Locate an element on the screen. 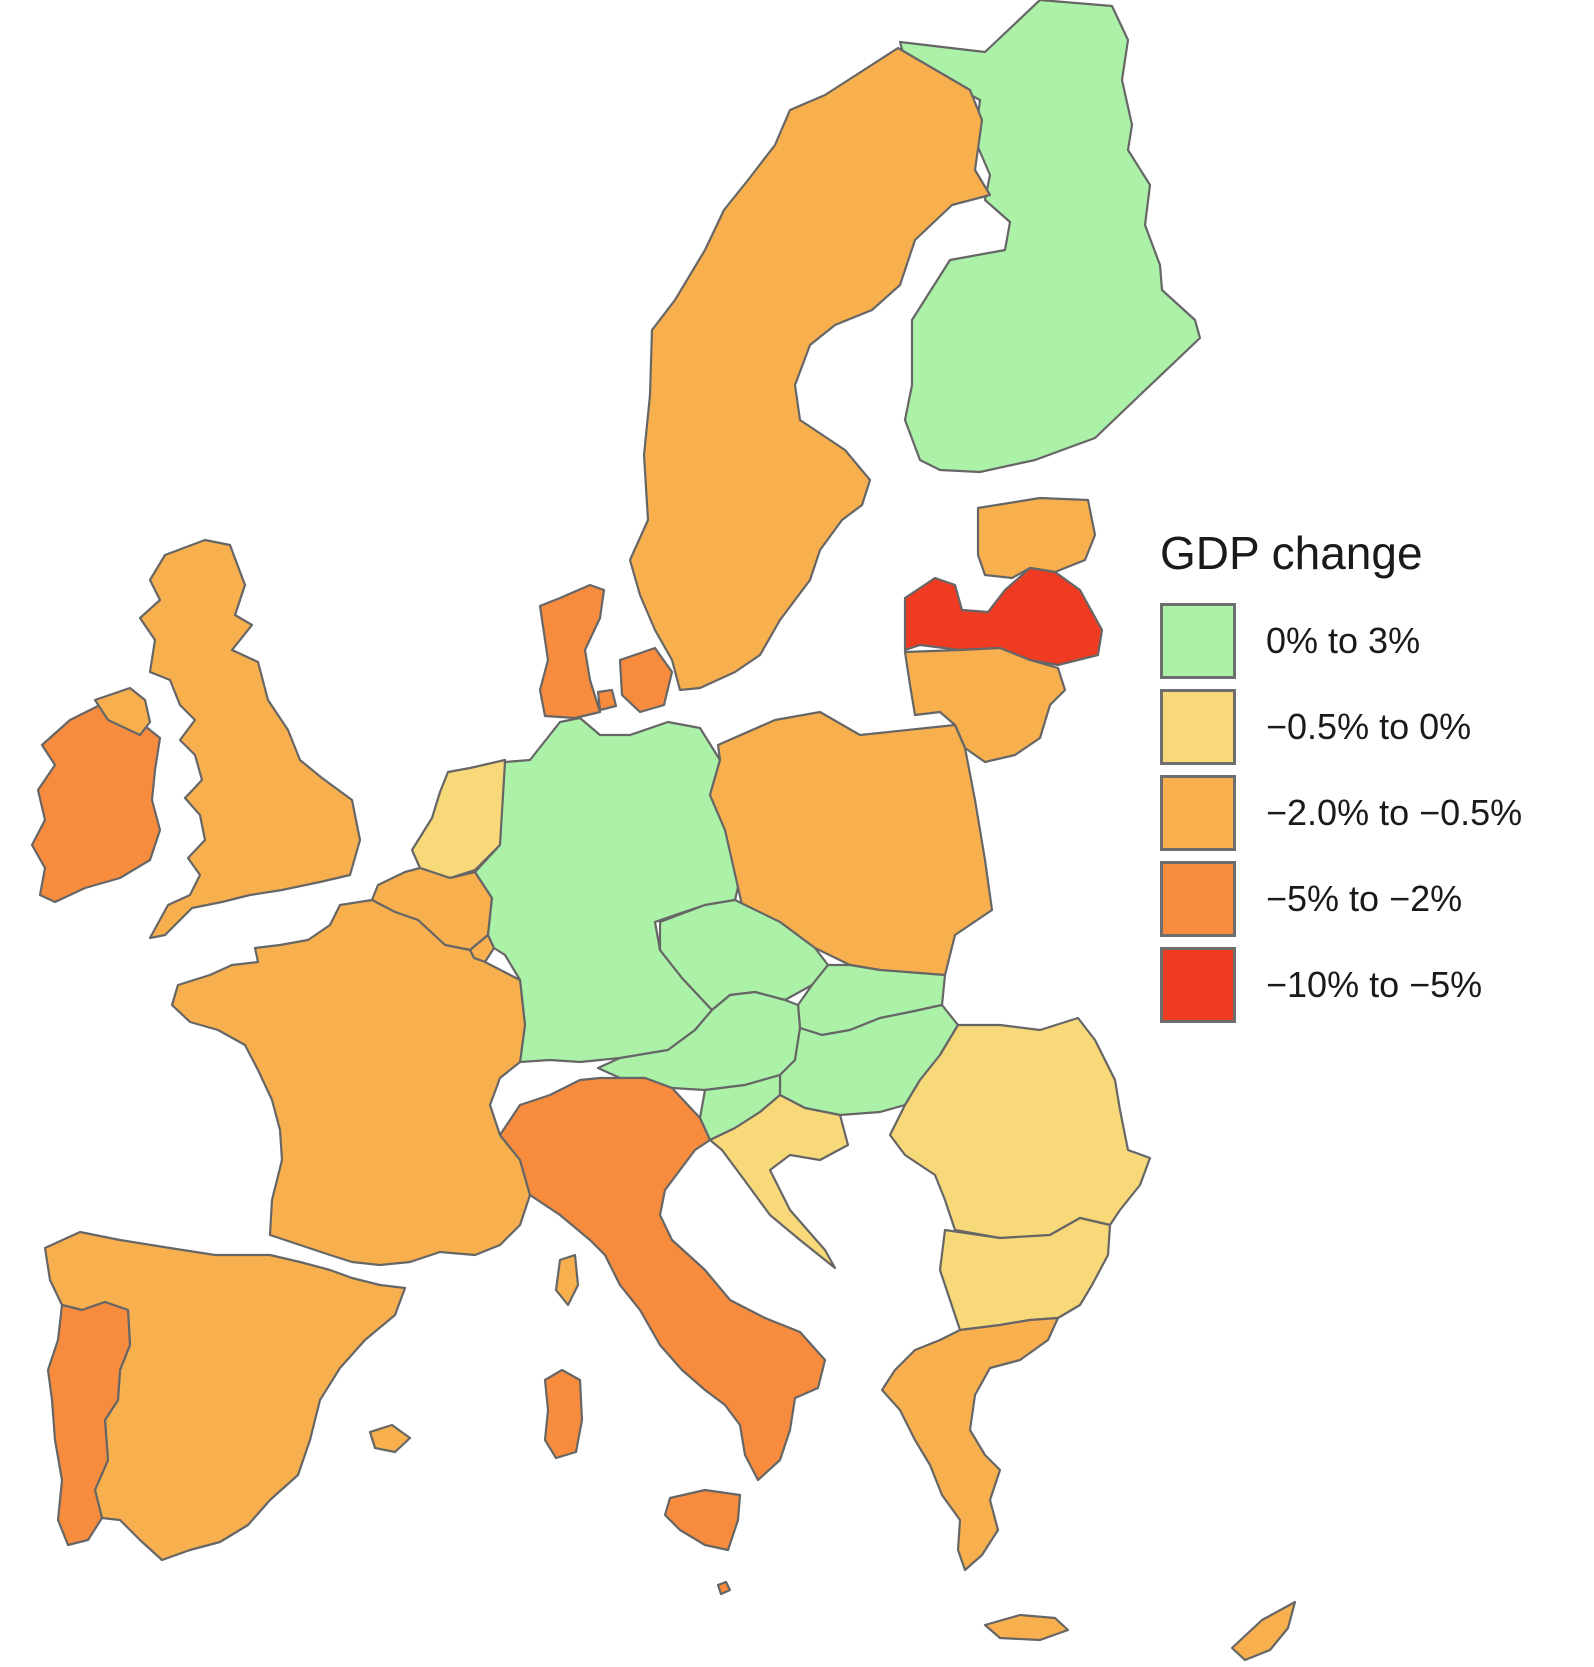  country-cyprus is located at coordinates (1263, 1631).